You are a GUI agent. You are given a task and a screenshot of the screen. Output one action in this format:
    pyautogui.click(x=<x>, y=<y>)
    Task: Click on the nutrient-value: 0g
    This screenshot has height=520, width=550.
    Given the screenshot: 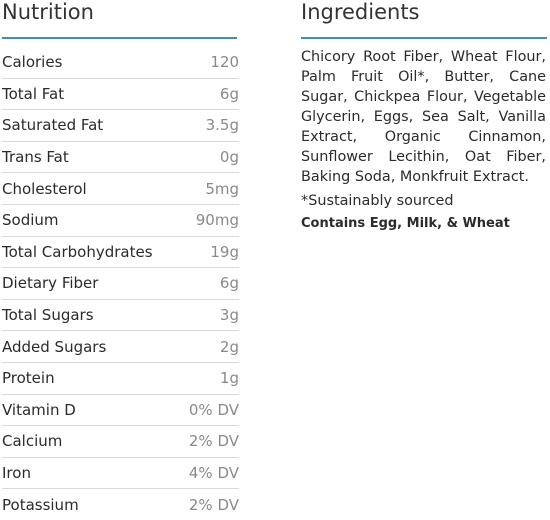 What is the action you would take?
    pyautogui.click(x=229, y=157)
    